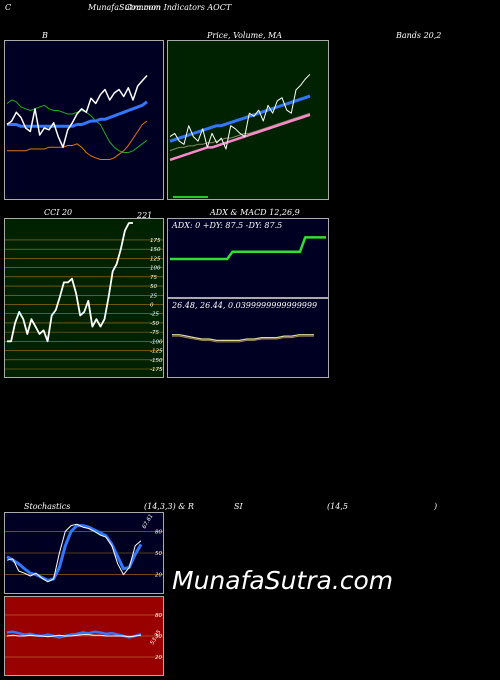 Image resolution: width=500 pixels, height=680 pixels. What do you see at coordinates (245, 305) in the screenshot?
I see `macd-readout: 26.48, 26.44, 0.0399999999999999` at bounding box center [245, 305].